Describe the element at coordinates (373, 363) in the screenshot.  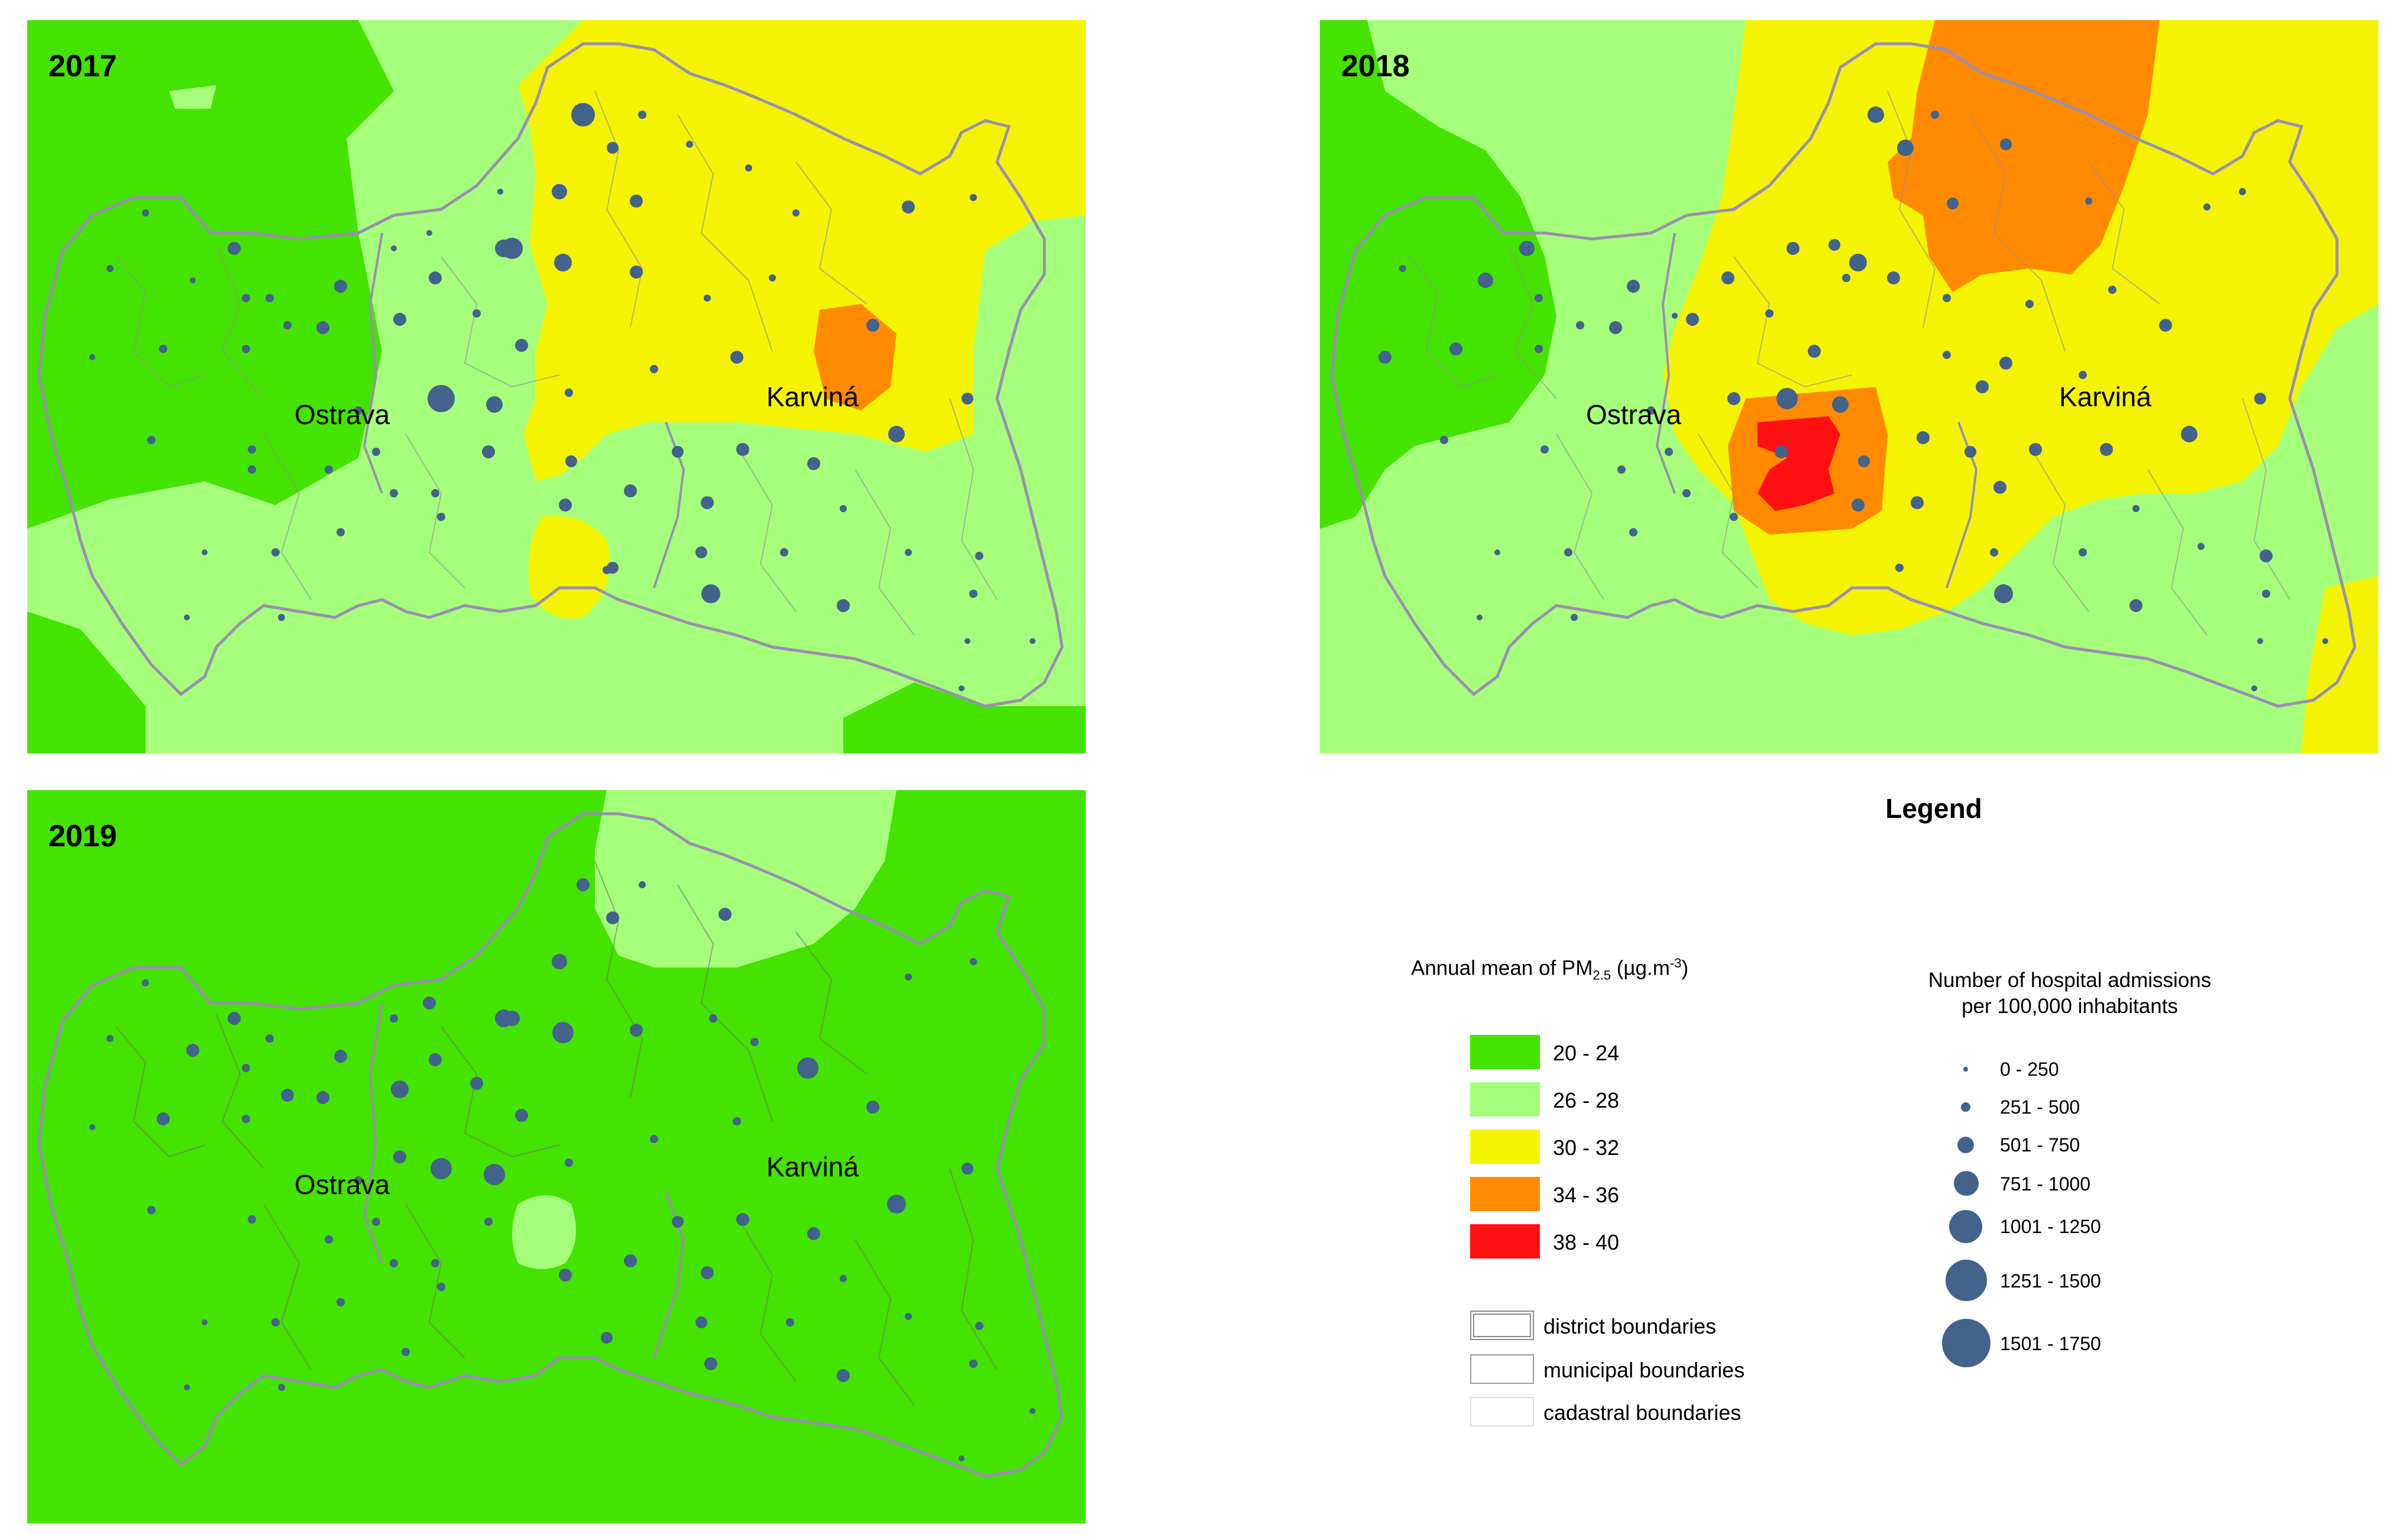
I see `district-boundary` at that location.